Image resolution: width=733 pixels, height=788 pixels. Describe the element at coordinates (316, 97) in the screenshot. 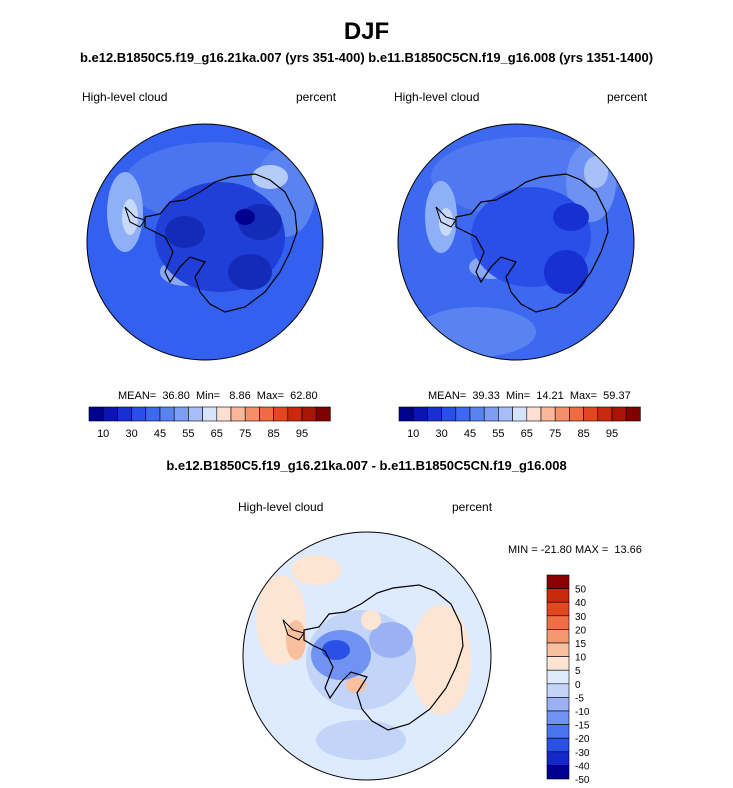

I see `panel1-units-label: percent` at that location.